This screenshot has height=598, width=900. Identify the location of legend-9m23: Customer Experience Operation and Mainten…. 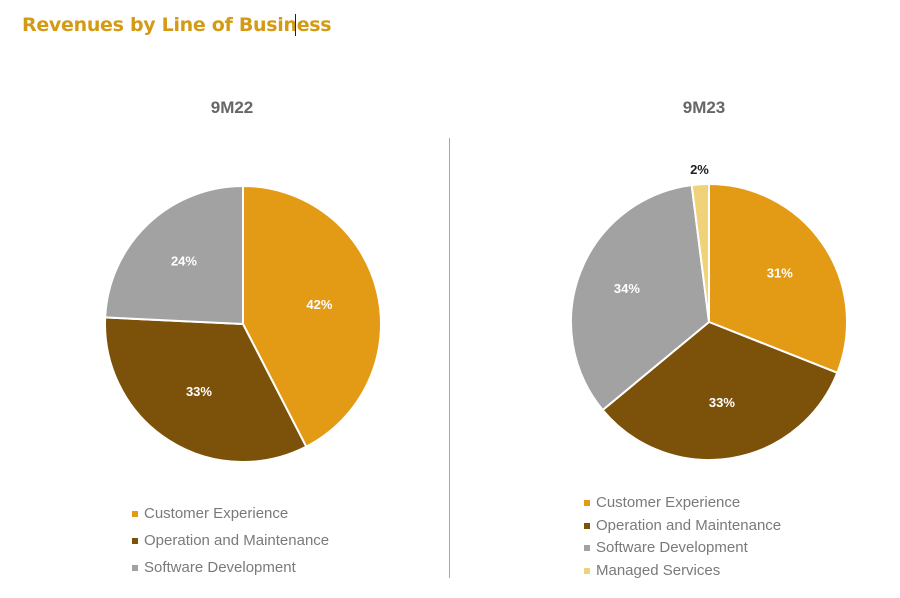
(682, 537).